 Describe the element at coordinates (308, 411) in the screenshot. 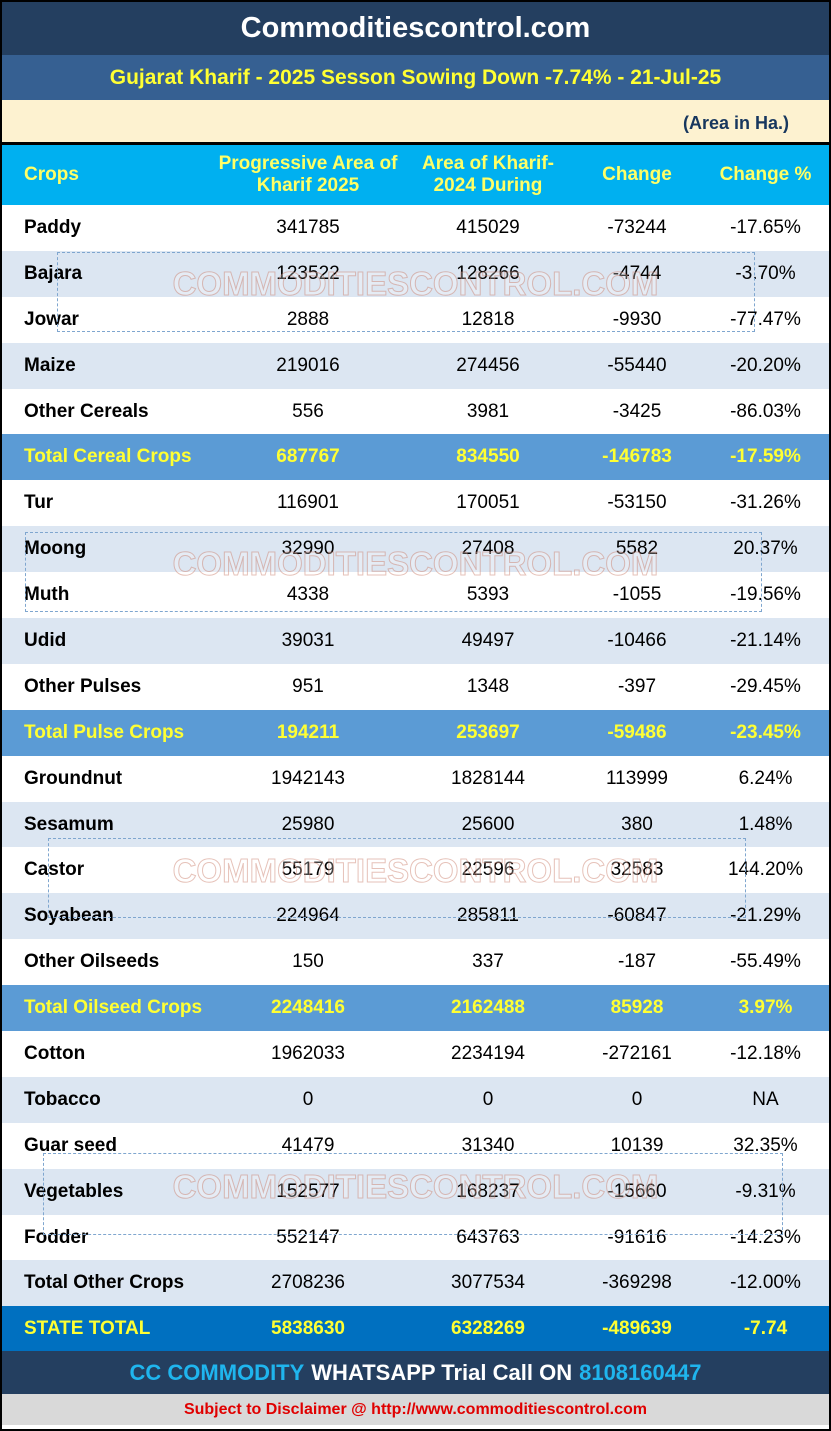

I see `area-2025: 556` at that location.